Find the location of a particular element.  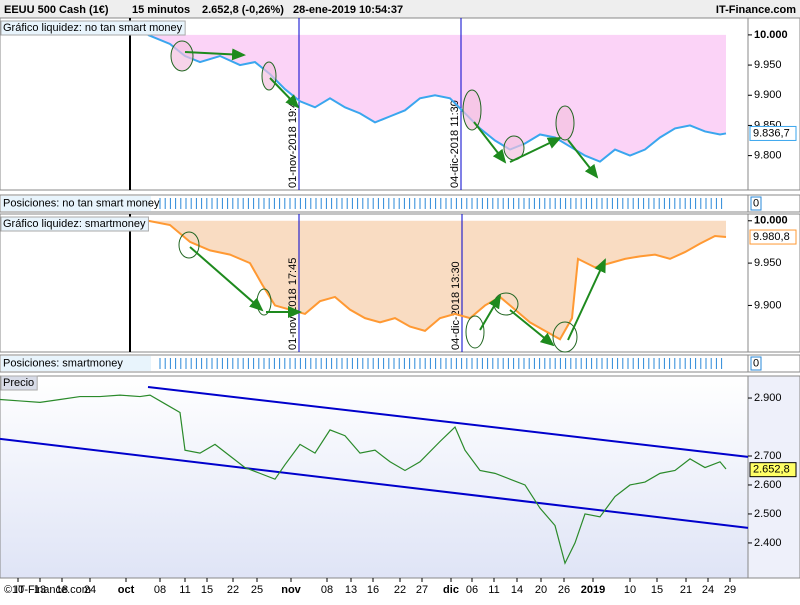

panel-caption: Gráfico liquidez: no tan smart money is located at coordinates (93, 28).